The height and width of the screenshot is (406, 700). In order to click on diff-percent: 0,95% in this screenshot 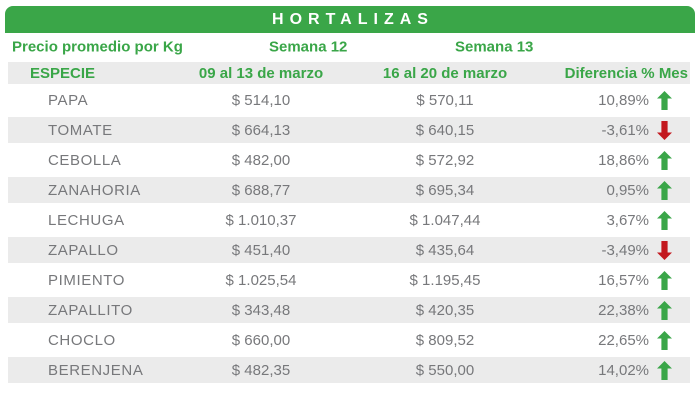, I will do `click(627, 190)`.